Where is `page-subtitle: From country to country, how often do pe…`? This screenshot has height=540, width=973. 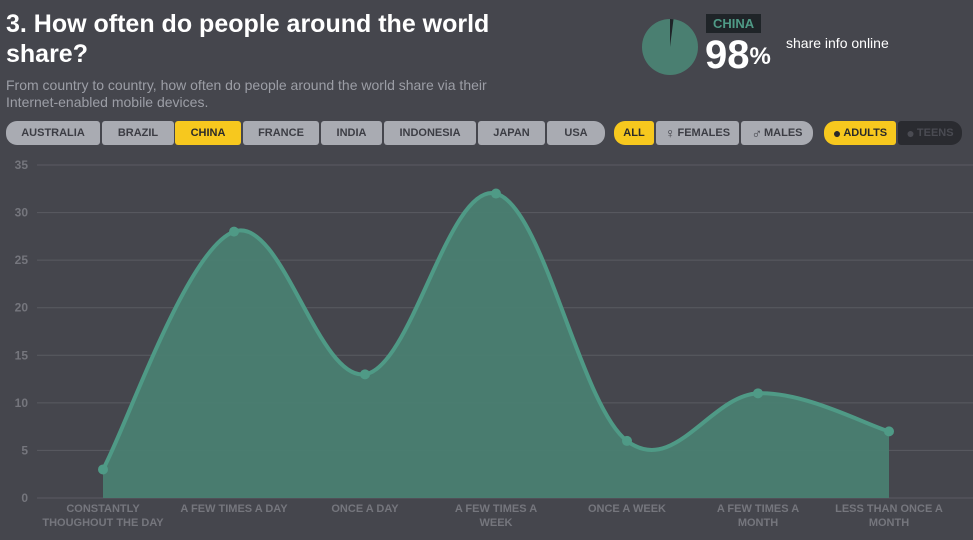
page-subtitle: From country to country, how often do pe… is located at coordinates (246, 93).